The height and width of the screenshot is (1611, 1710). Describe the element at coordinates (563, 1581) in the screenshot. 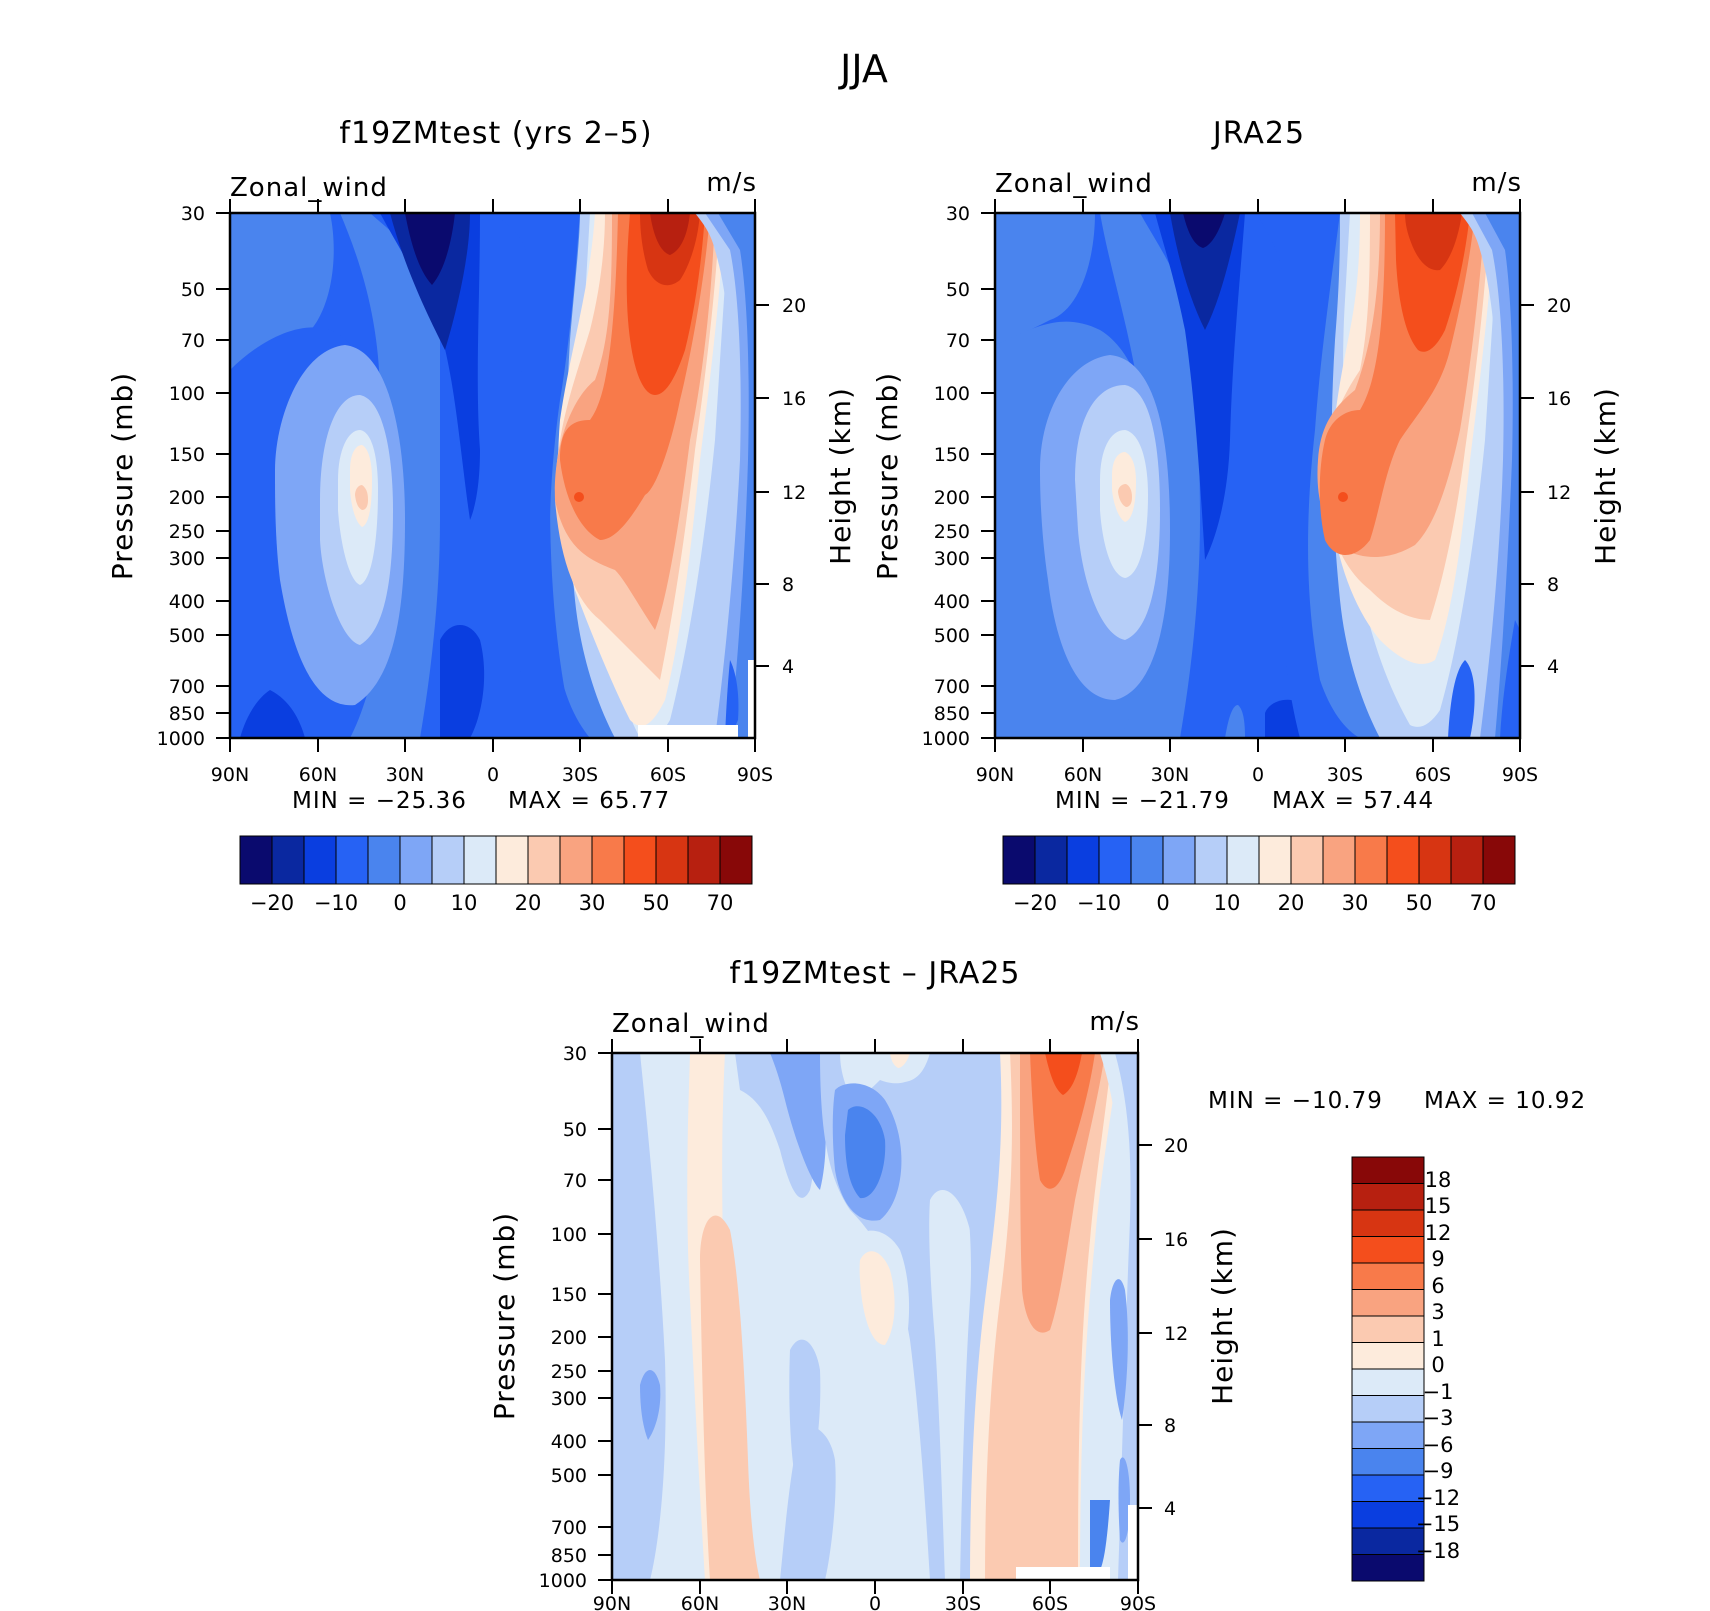

I see `y-tick-label: 1000` at that location.